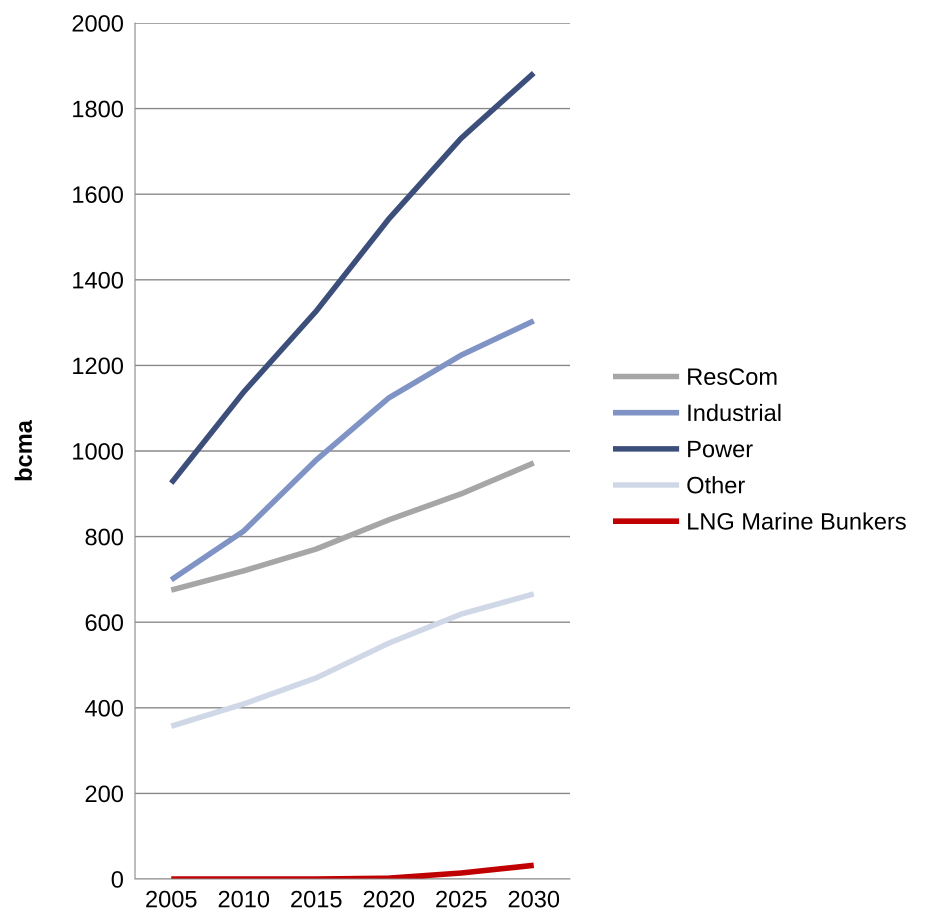 The height and width of the screenshot is (923, 937). What do you see at coordinates (23, 450) in the screenshot?
I see `y-axis-title: bcma` at bounding box center [23, 450].